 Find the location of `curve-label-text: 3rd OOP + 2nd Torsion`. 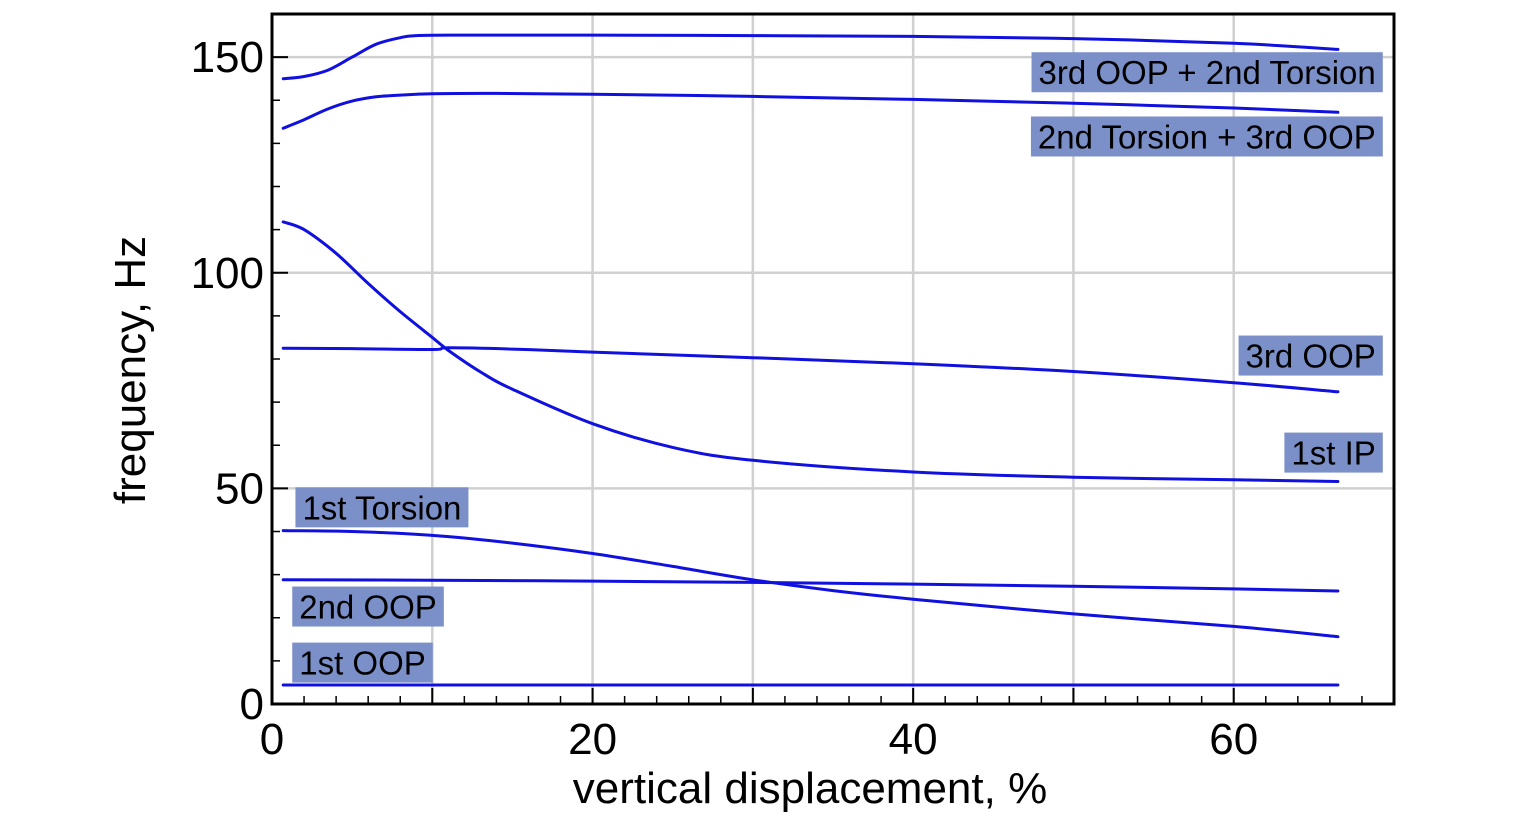

curve-label-text: 3rd OOP + 2nd Torsion is located at coordinates (1207, 72).